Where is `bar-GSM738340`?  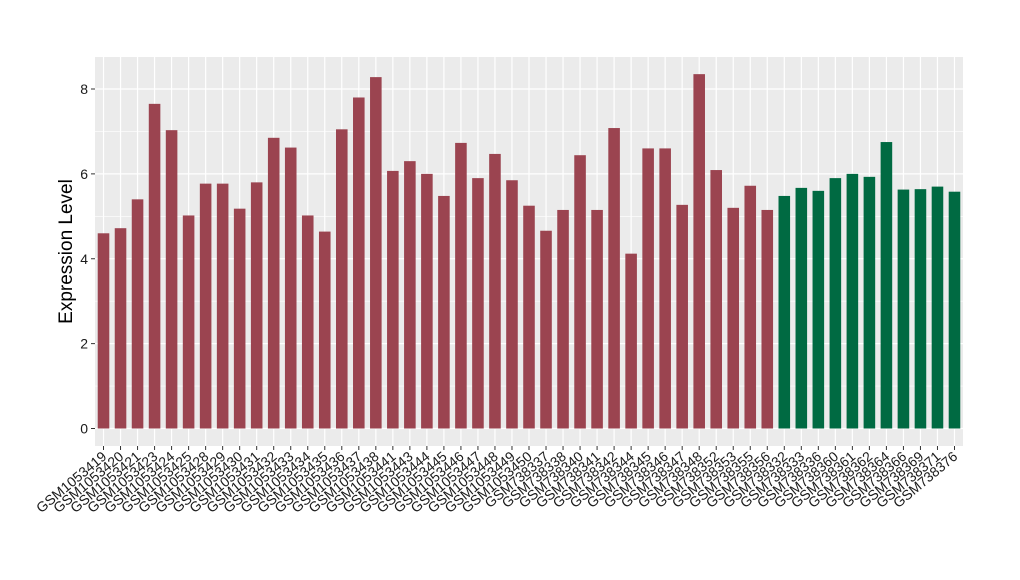 bar-GSM738340 is located at coordinates (580, 292).